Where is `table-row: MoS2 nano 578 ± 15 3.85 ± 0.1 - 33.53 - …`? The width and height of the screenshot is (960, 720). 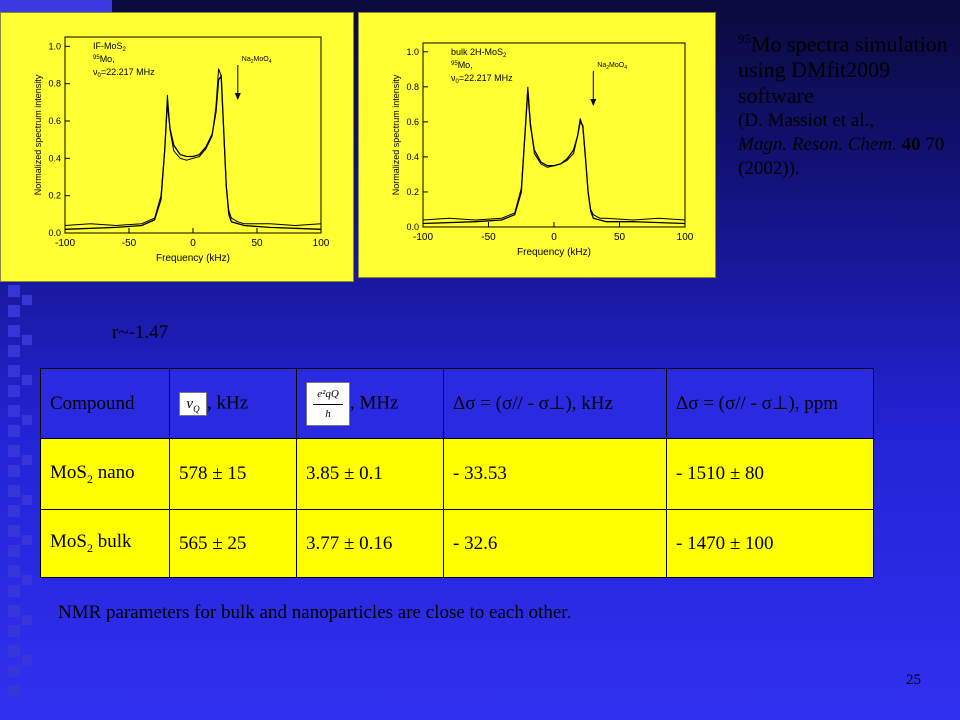 table-row: MoS2 nano 578 ± 15 3.85 ± 0.1 - 33.53 - … is located at coordinates (457, 474).